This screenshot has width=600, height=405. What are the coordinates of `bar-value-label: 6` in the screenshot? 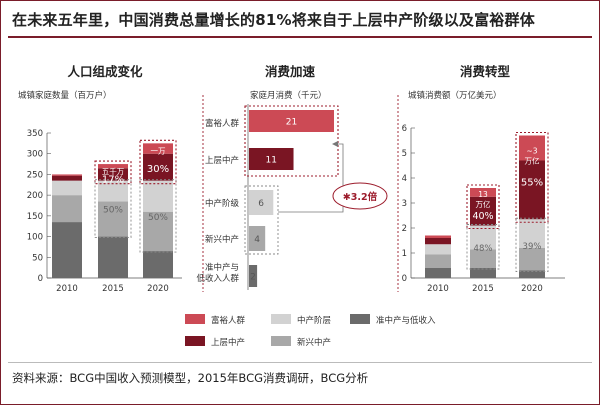 It's located at (261, 204).